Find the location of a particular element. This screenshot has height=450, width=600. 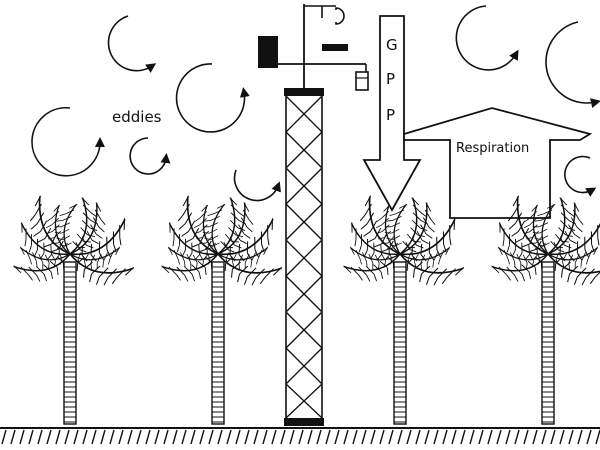

sensor-box-left is located at coordinates (268, 52).